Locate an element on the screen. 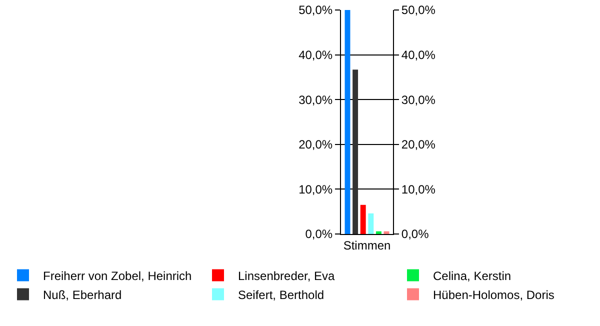  y-tick-label: 40,0% is located at coordinates (315, 55).